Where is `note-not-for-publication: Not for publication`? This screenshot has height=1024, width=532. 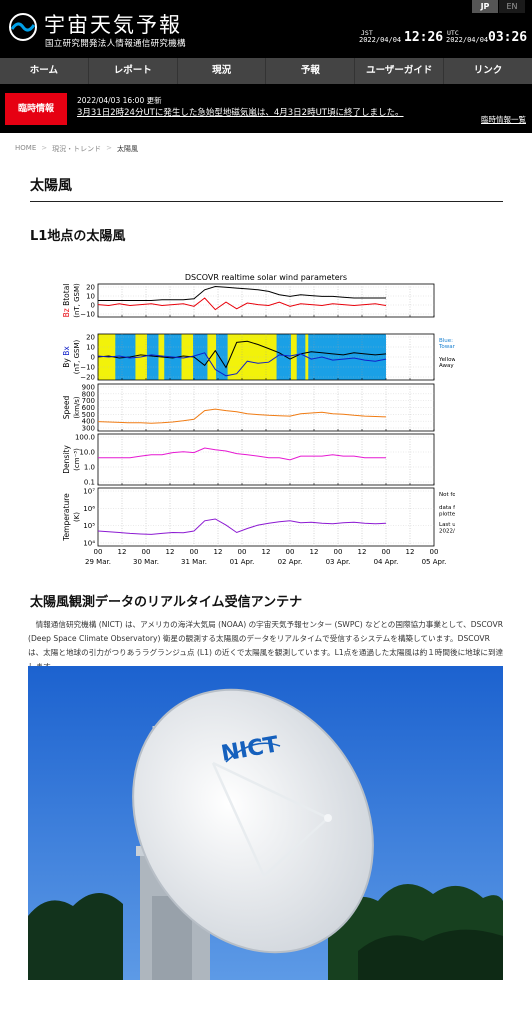 note-not-for-publication: Not for publication is located at coordinates (447, 495).